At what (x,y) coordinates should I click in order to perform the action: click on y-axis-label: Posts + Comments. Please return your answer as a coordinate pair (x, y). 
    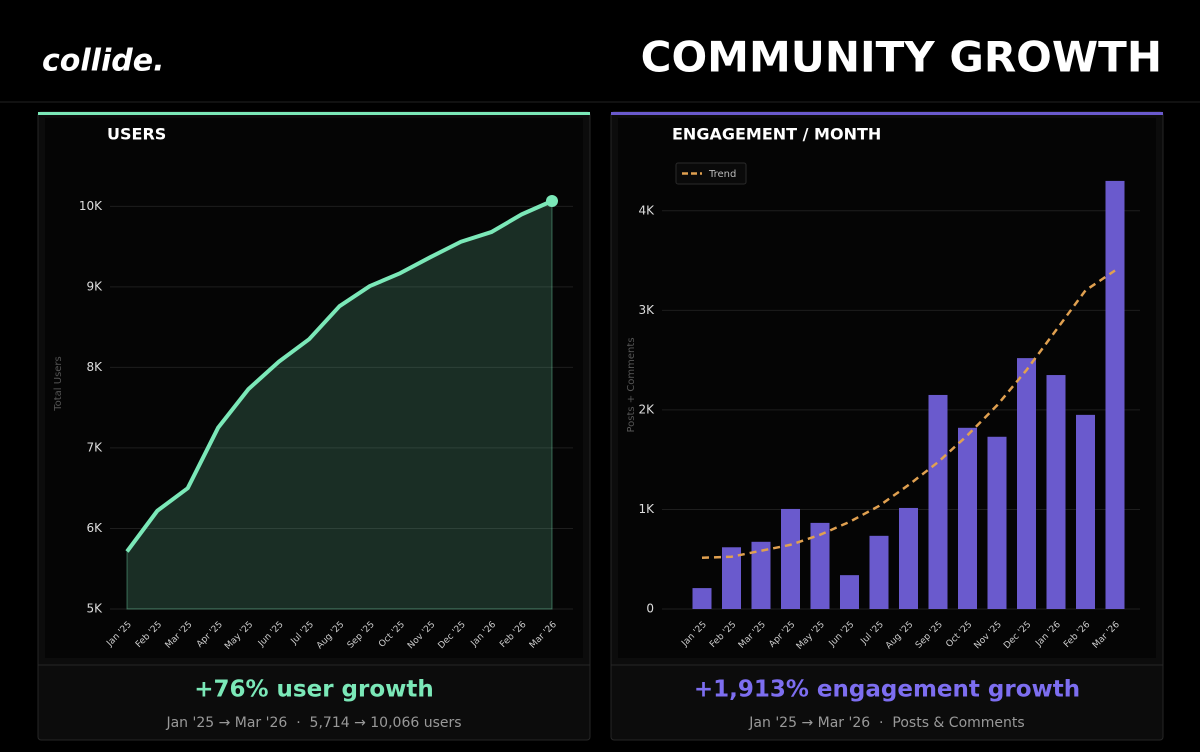
    Looking at the image, I should click on (631, 384).